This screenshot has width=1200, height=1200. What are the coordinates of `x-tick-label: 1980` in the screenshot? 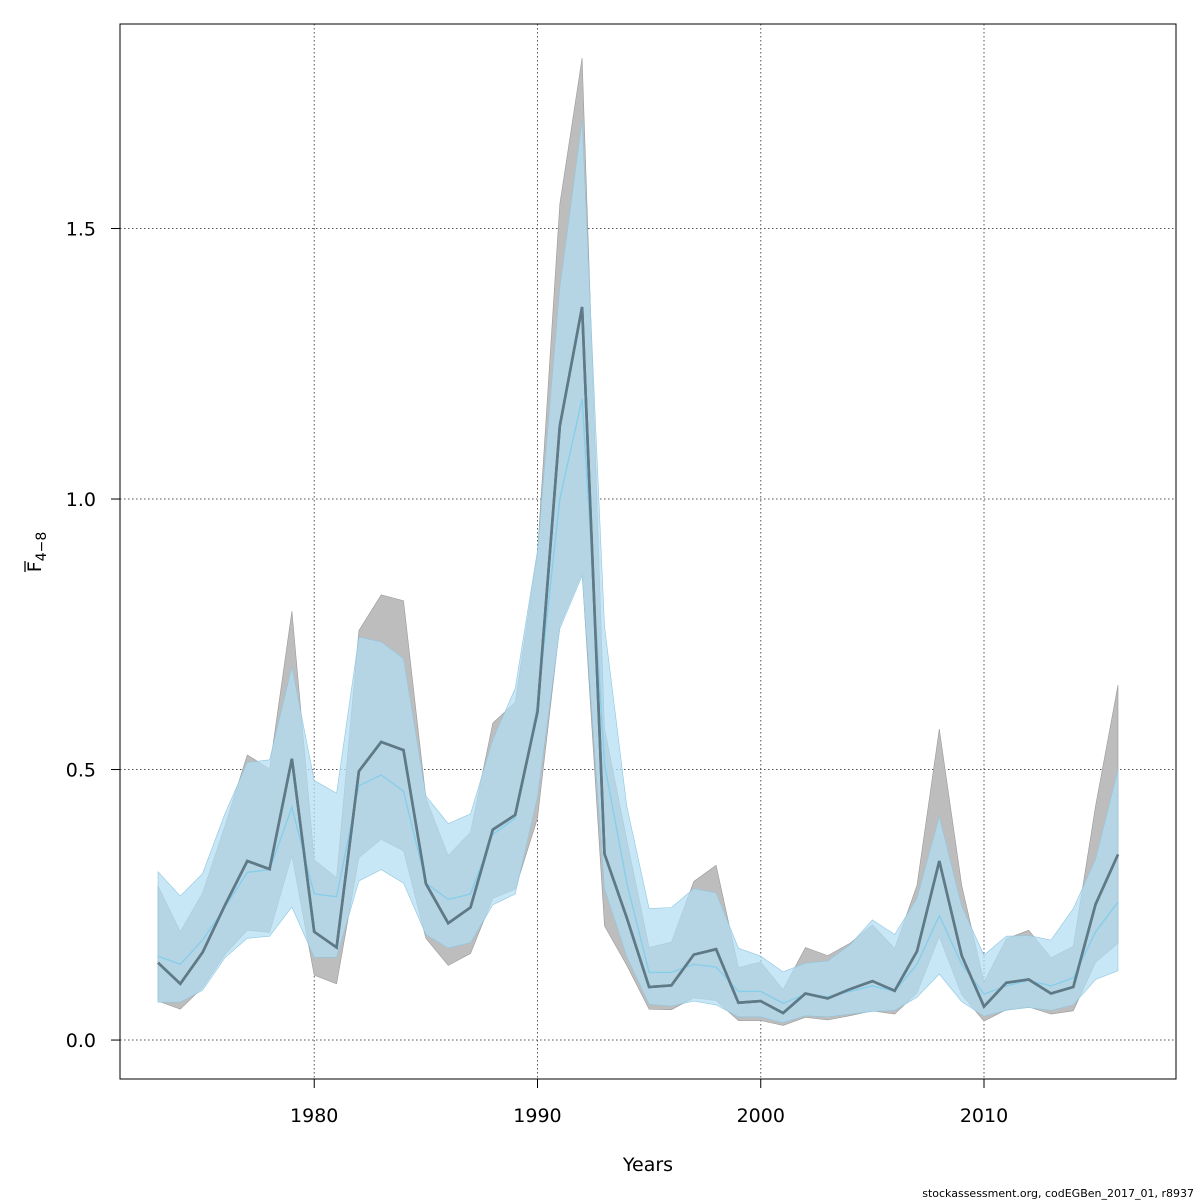 It's located at (314, 1116).